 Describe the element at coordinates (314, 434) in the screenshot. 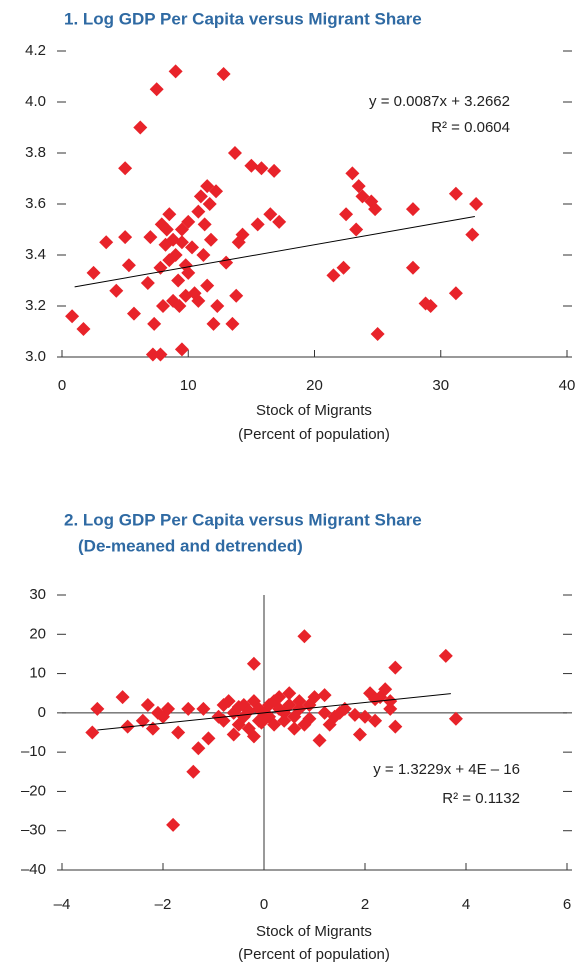

I see `x-axis-label: (Percent of population)` at that location.